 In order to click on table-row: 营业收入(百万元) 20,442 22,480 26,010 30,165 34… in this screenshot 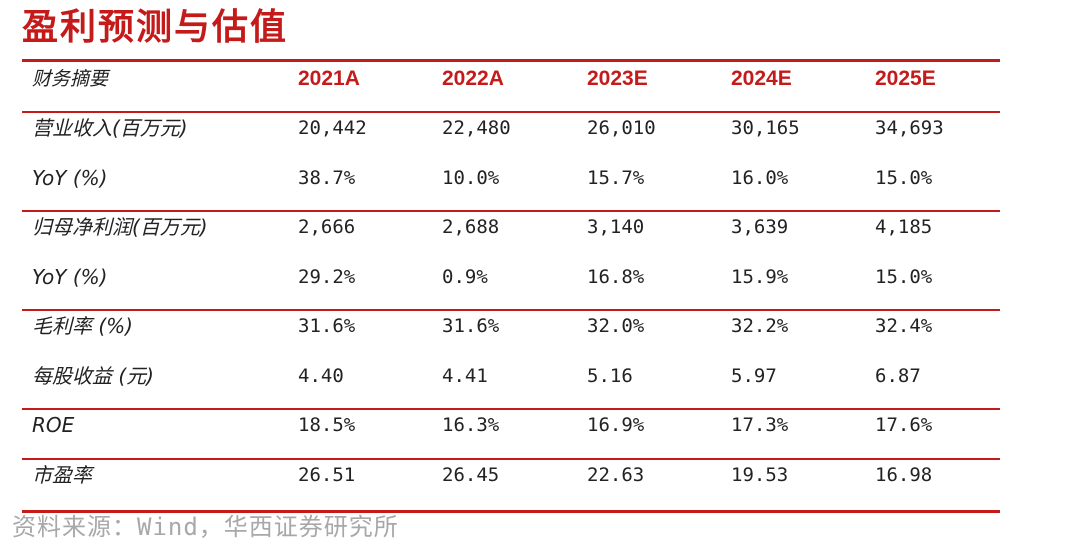, I will do `click(511, 128)`.